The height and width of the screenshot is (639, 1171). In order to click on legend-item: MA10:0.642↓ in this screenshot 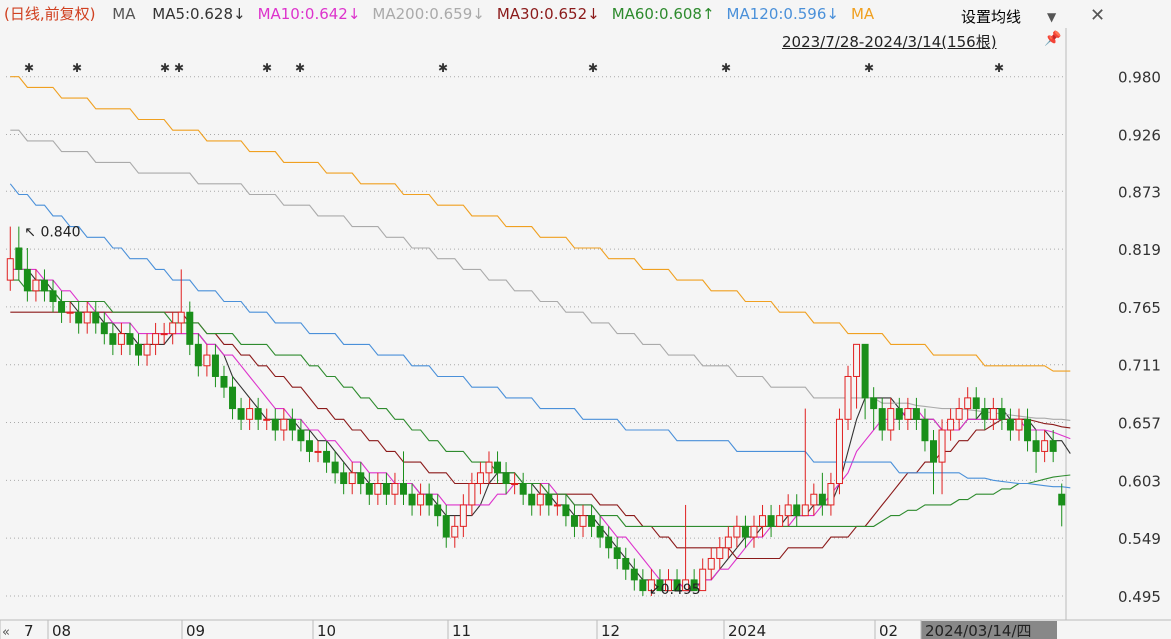, I will do `click(309, 14)`.